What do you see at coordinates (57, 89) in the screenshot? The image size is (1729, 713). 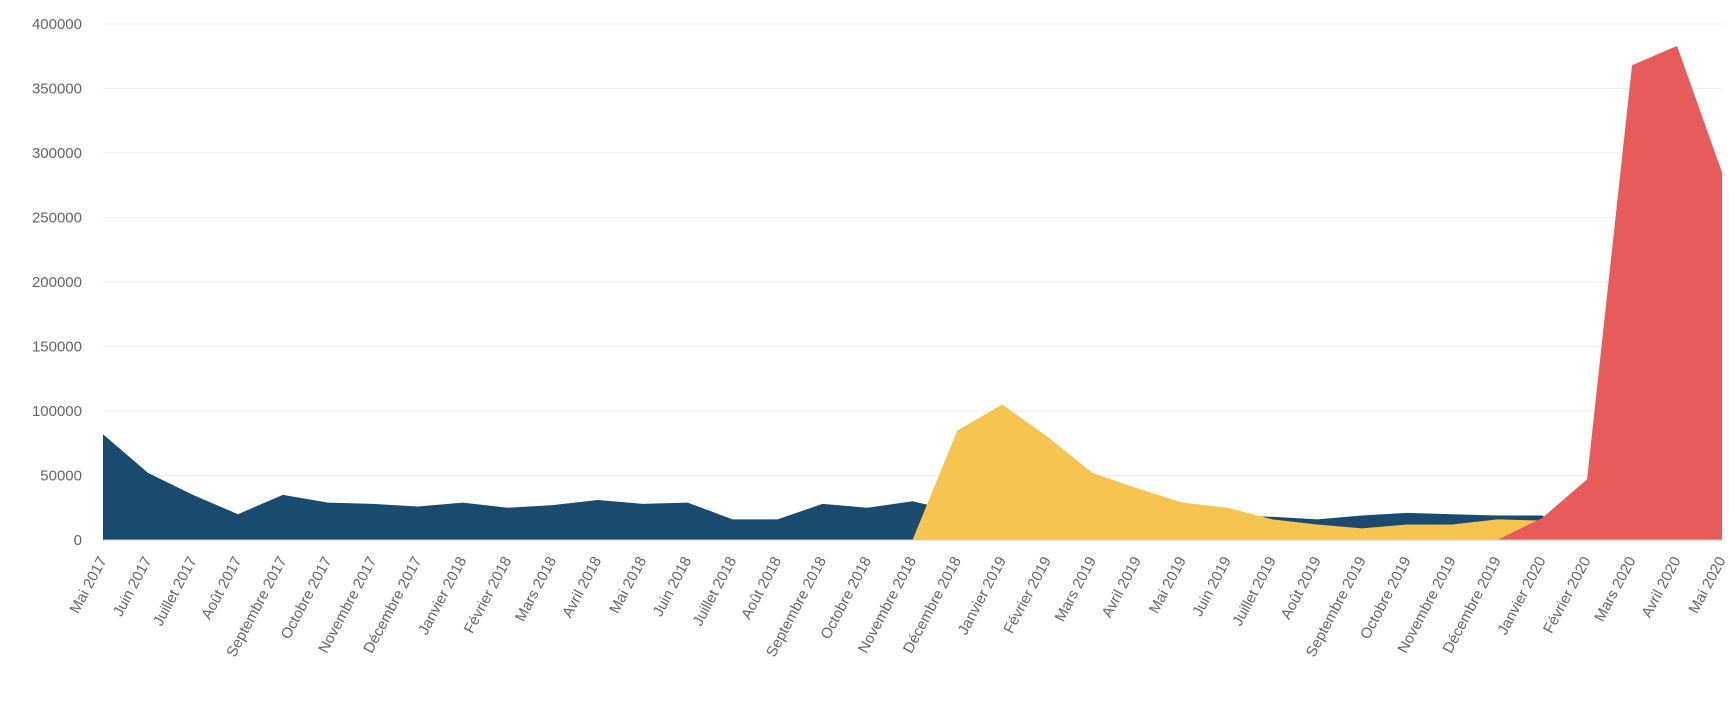 I see `y-tick-label: 350000` at bounding box center [57, 89].